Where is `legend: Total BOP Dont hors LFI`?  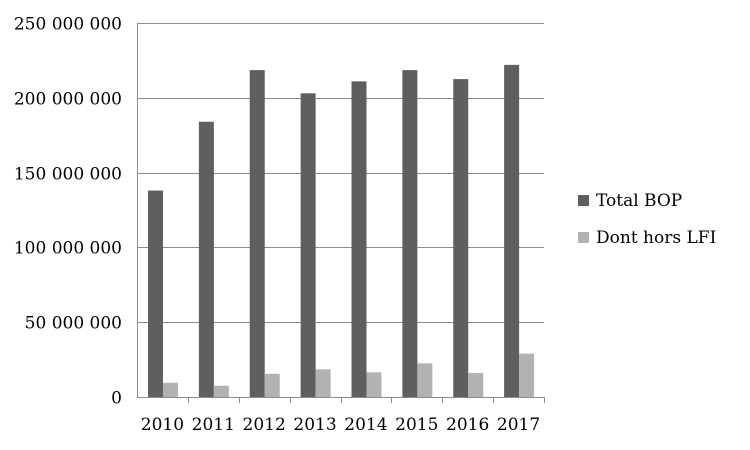 legend: Total BOP Dont hors LFI is located at coordinates (647, 219).